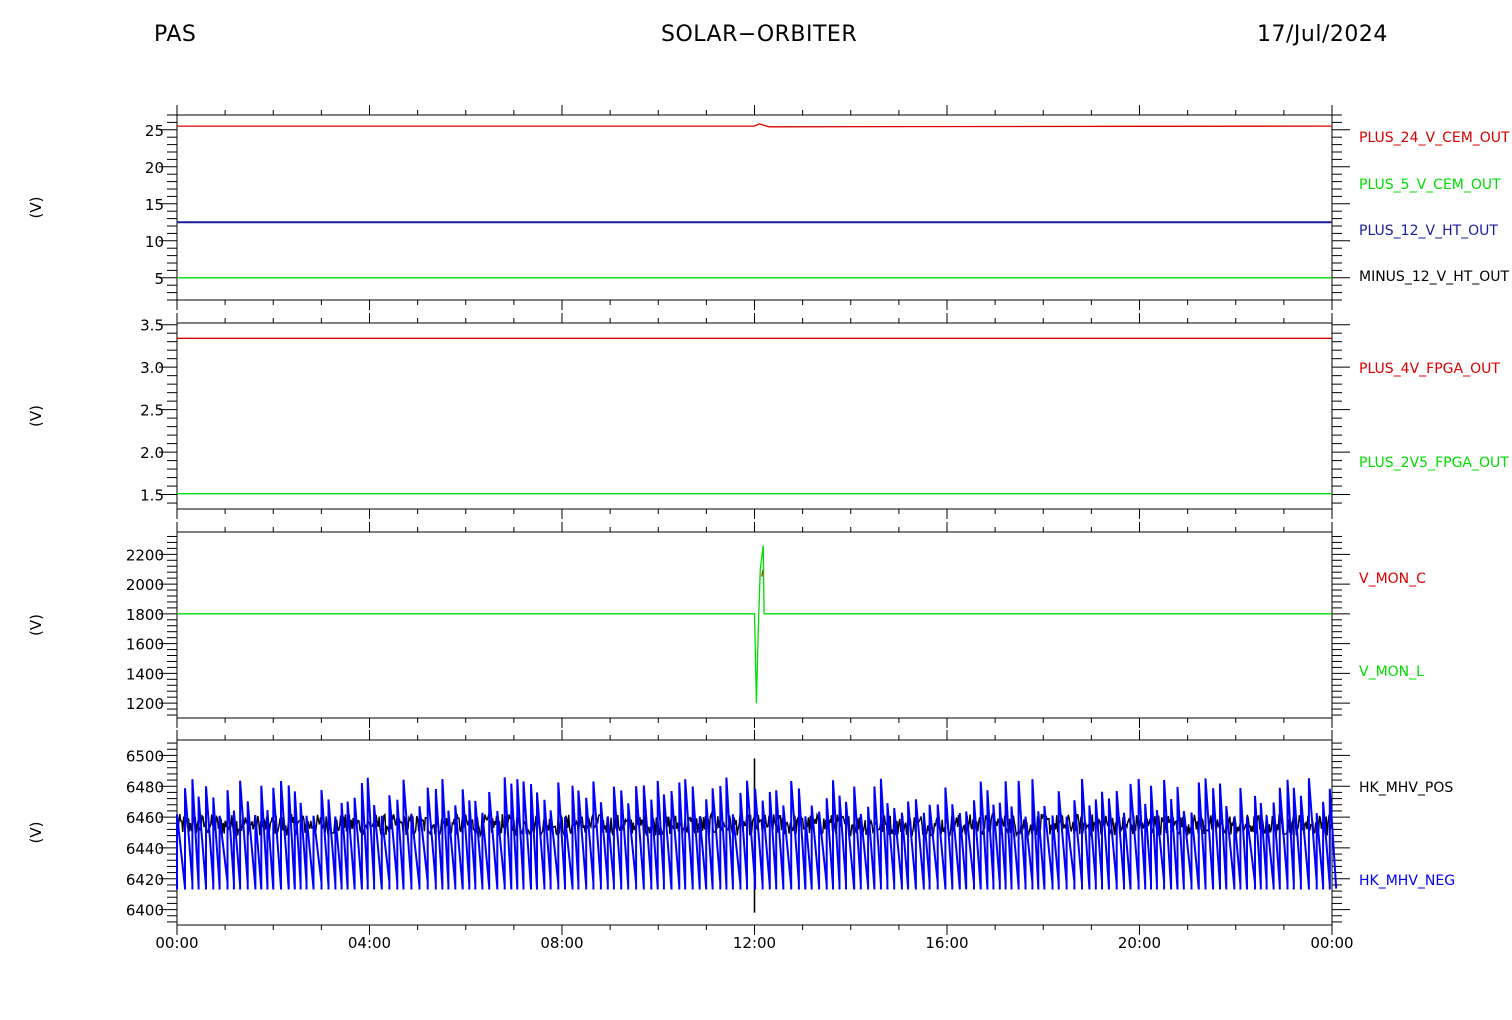  I want to click on series-label: PLUS_4V_FPGA_OUT, so click(1429, 369).